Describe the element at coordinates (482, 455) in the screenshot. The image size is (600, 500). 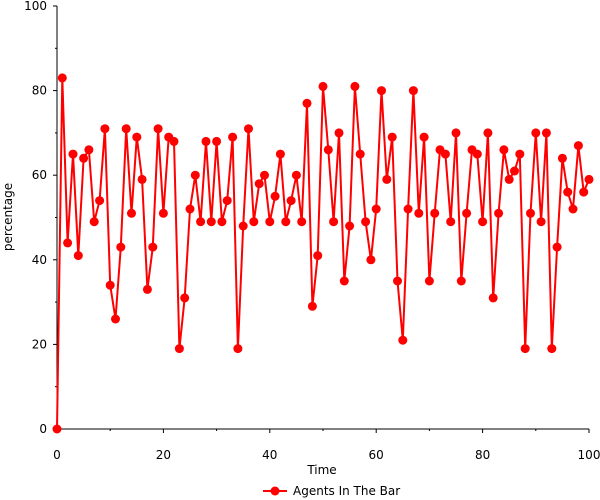
I see `x-tick-label: 80` at that location.